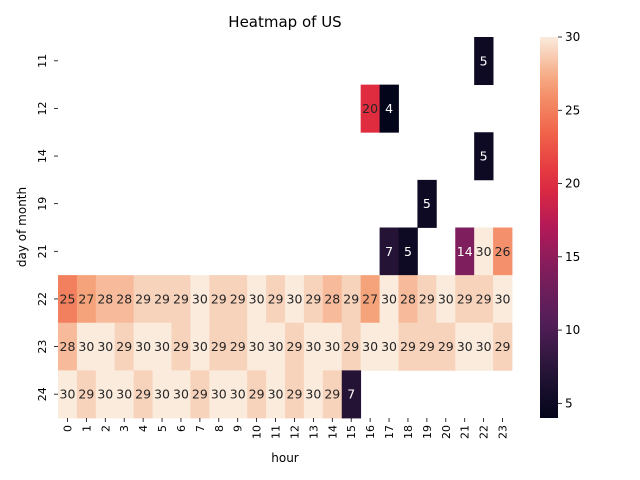 The height and width of the screenshot is (480, 640). Describe the element at coordinates (219, 428) in the screenshot. I see `x-tick-label: 8` at that location.